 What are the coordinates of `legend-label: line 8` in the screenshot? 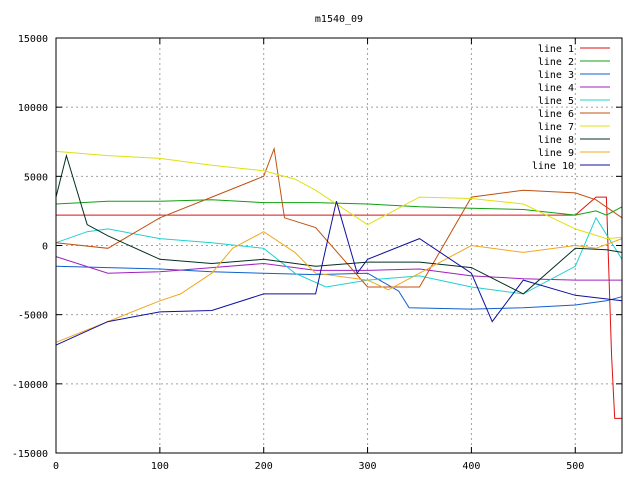 It's located at (556, 140).